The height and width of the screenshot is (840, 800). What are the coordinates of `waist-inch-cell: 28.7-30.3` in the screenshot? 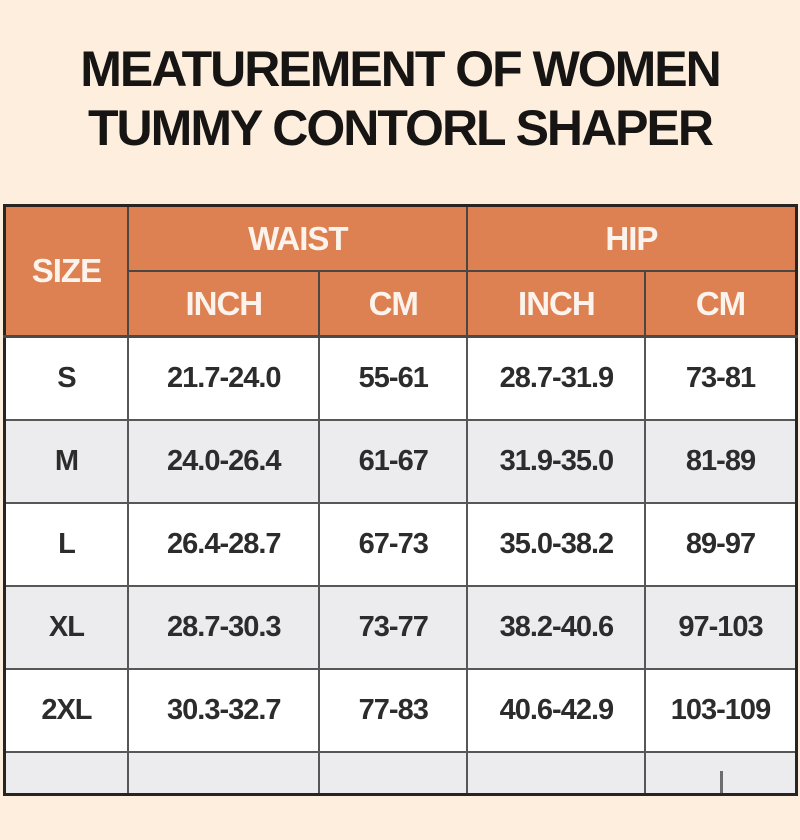 It's located at (224, 627).